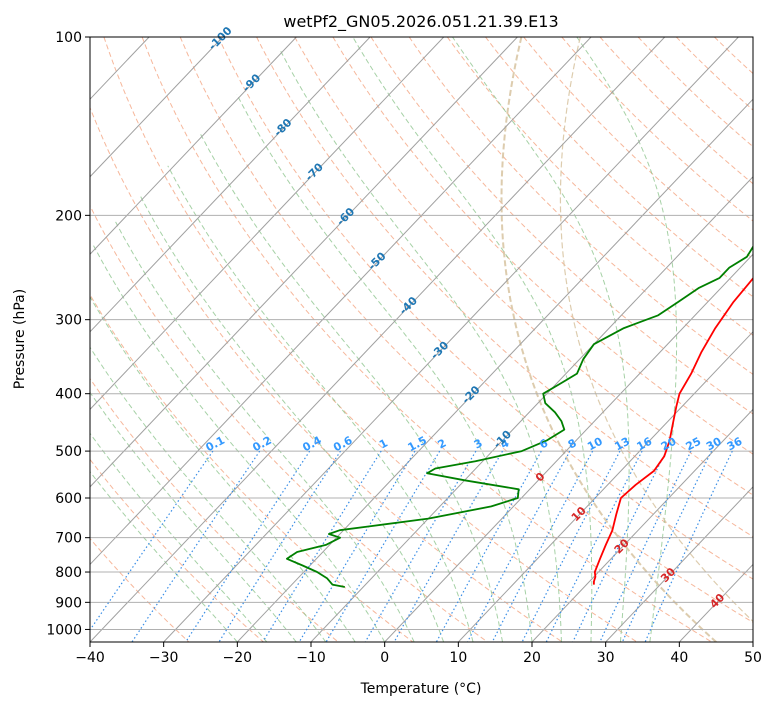 The height and width of the screenshot is (708, 775). Describe the element at coordinates (421, 689) in the screenshot. I see `x-axis-label: Temperature (°C)` at that location.